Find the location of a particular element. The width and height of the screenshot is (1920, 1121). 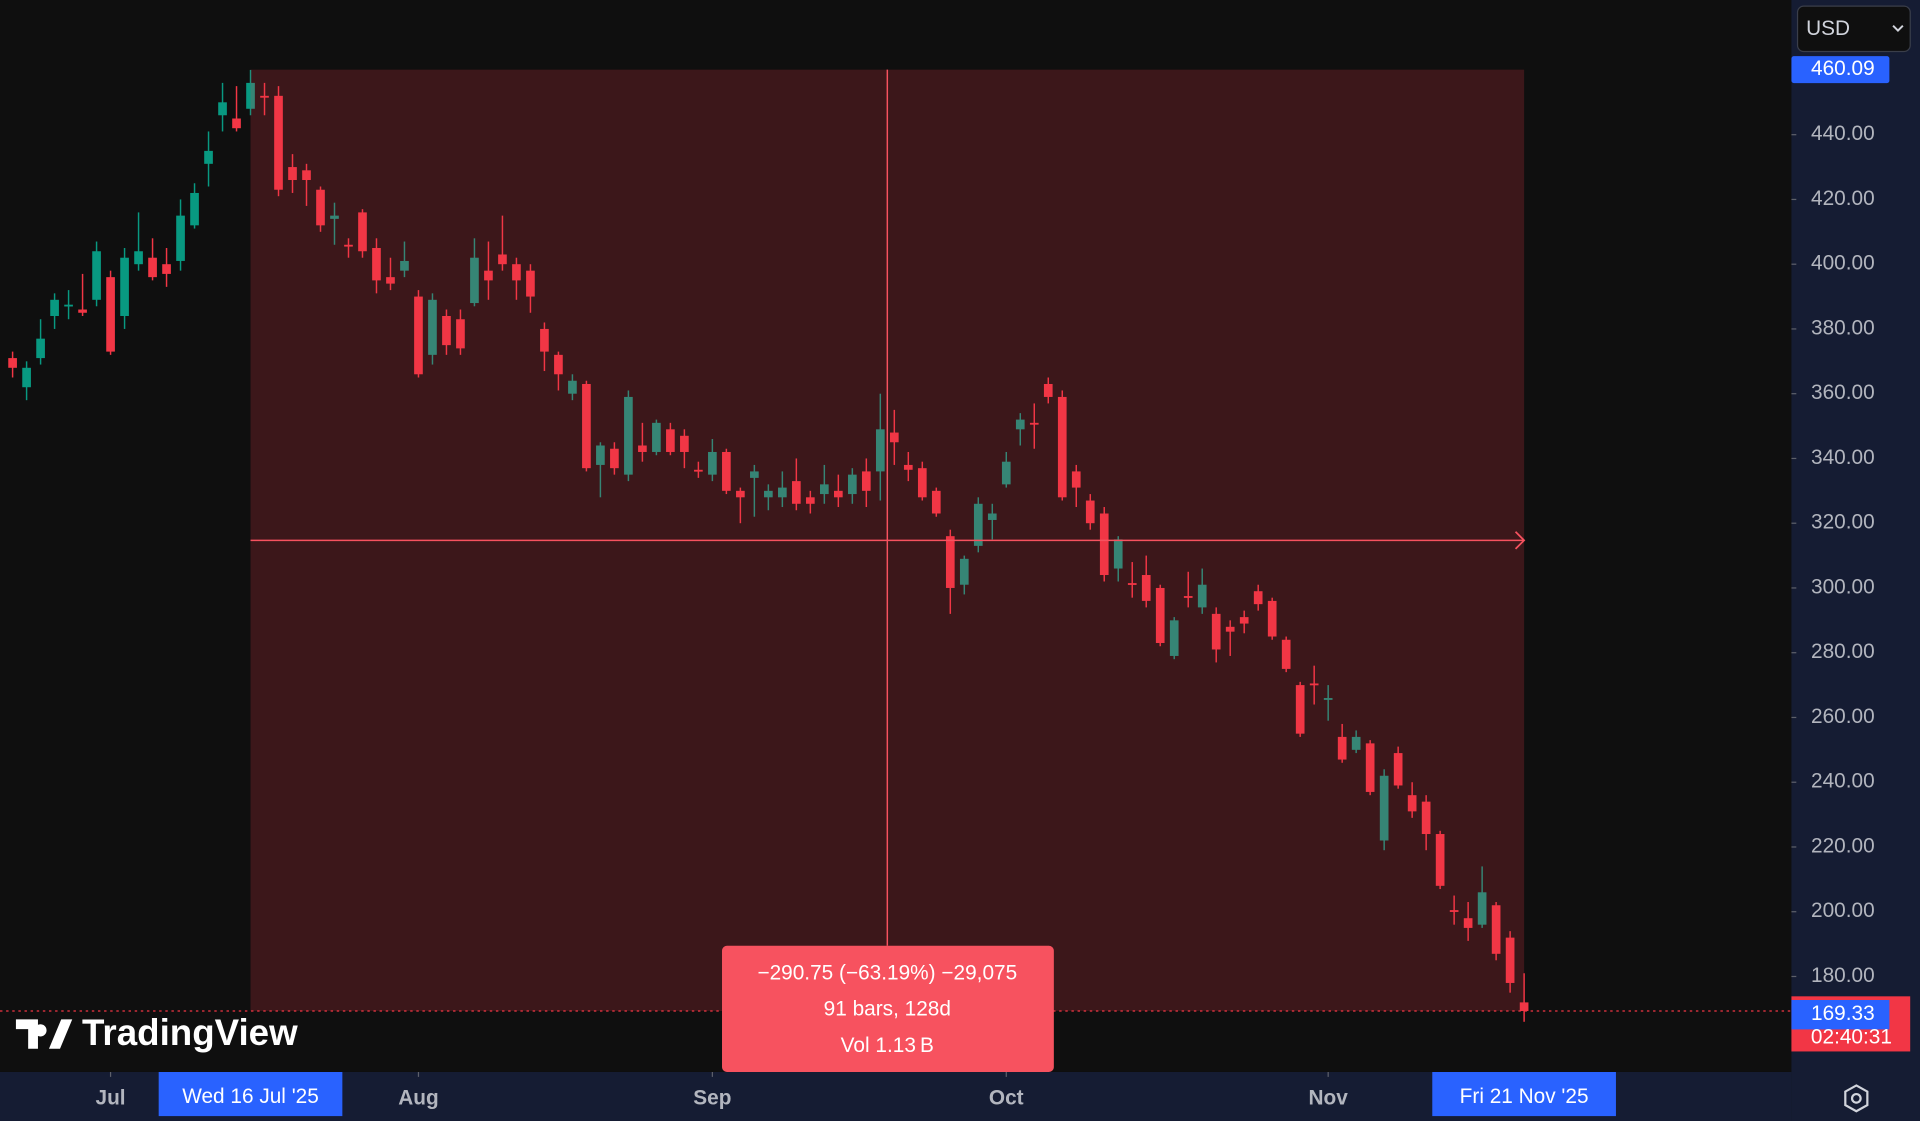

y-tick-label: 440.00 is located at coordinates (1843, 133).